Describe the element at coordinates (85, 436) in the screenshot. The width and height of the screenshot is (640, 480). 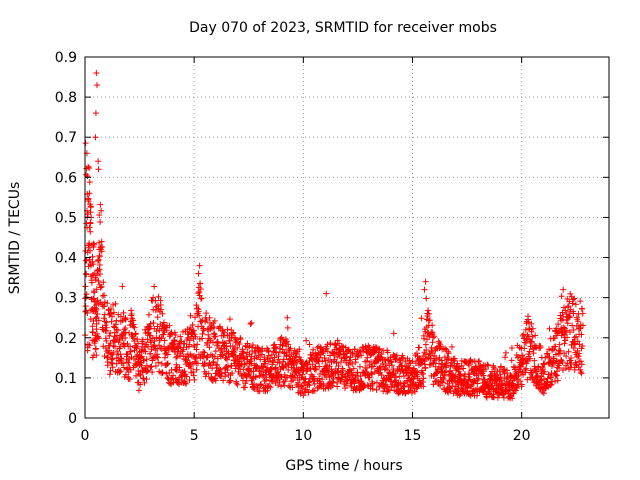
I see `x-tick-label: 0` at that location.